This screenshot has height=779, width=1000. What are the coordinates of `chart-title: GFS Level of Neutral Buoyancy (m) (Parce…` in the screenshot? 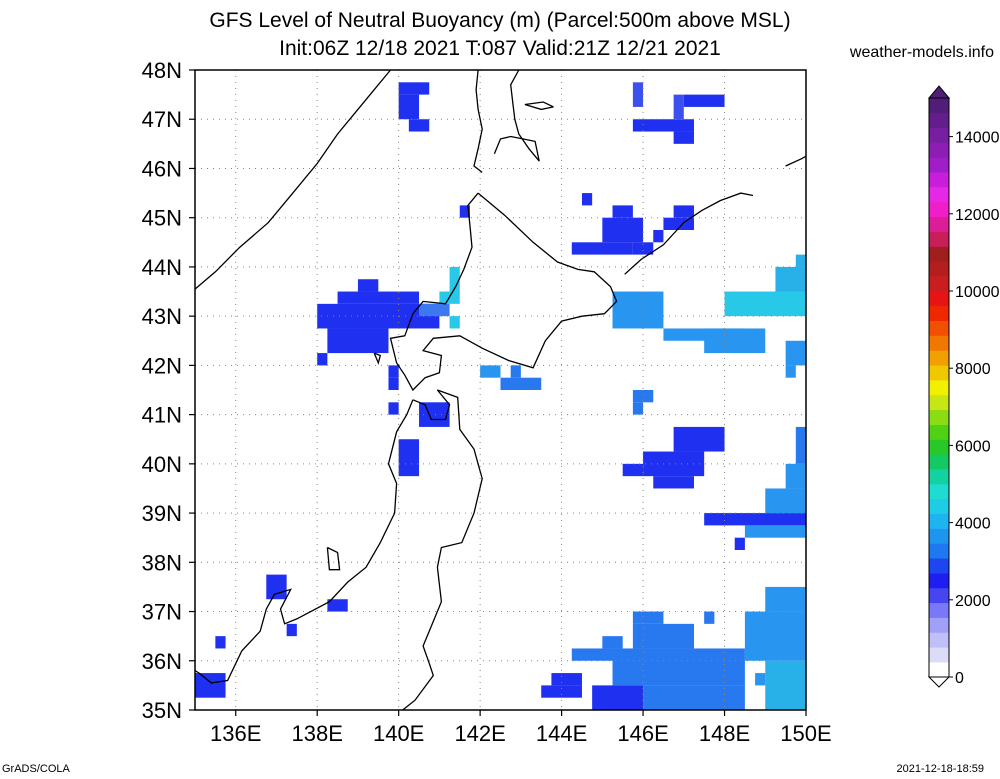 It's located at (500, 20).